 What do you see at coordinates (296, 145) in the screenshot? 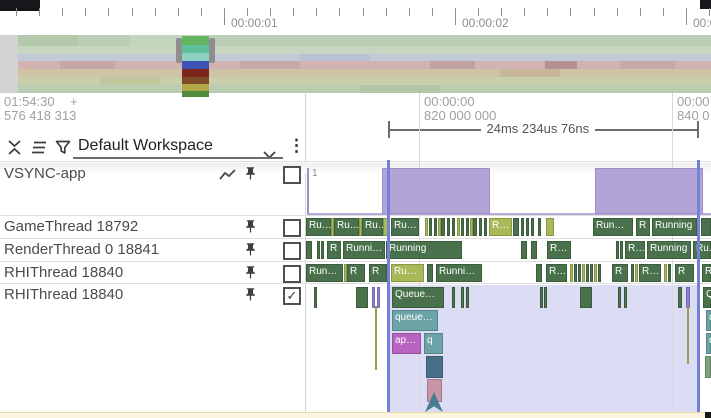
I see `kebab-menu-icon: ⋮` at bounding box center [296, 145].